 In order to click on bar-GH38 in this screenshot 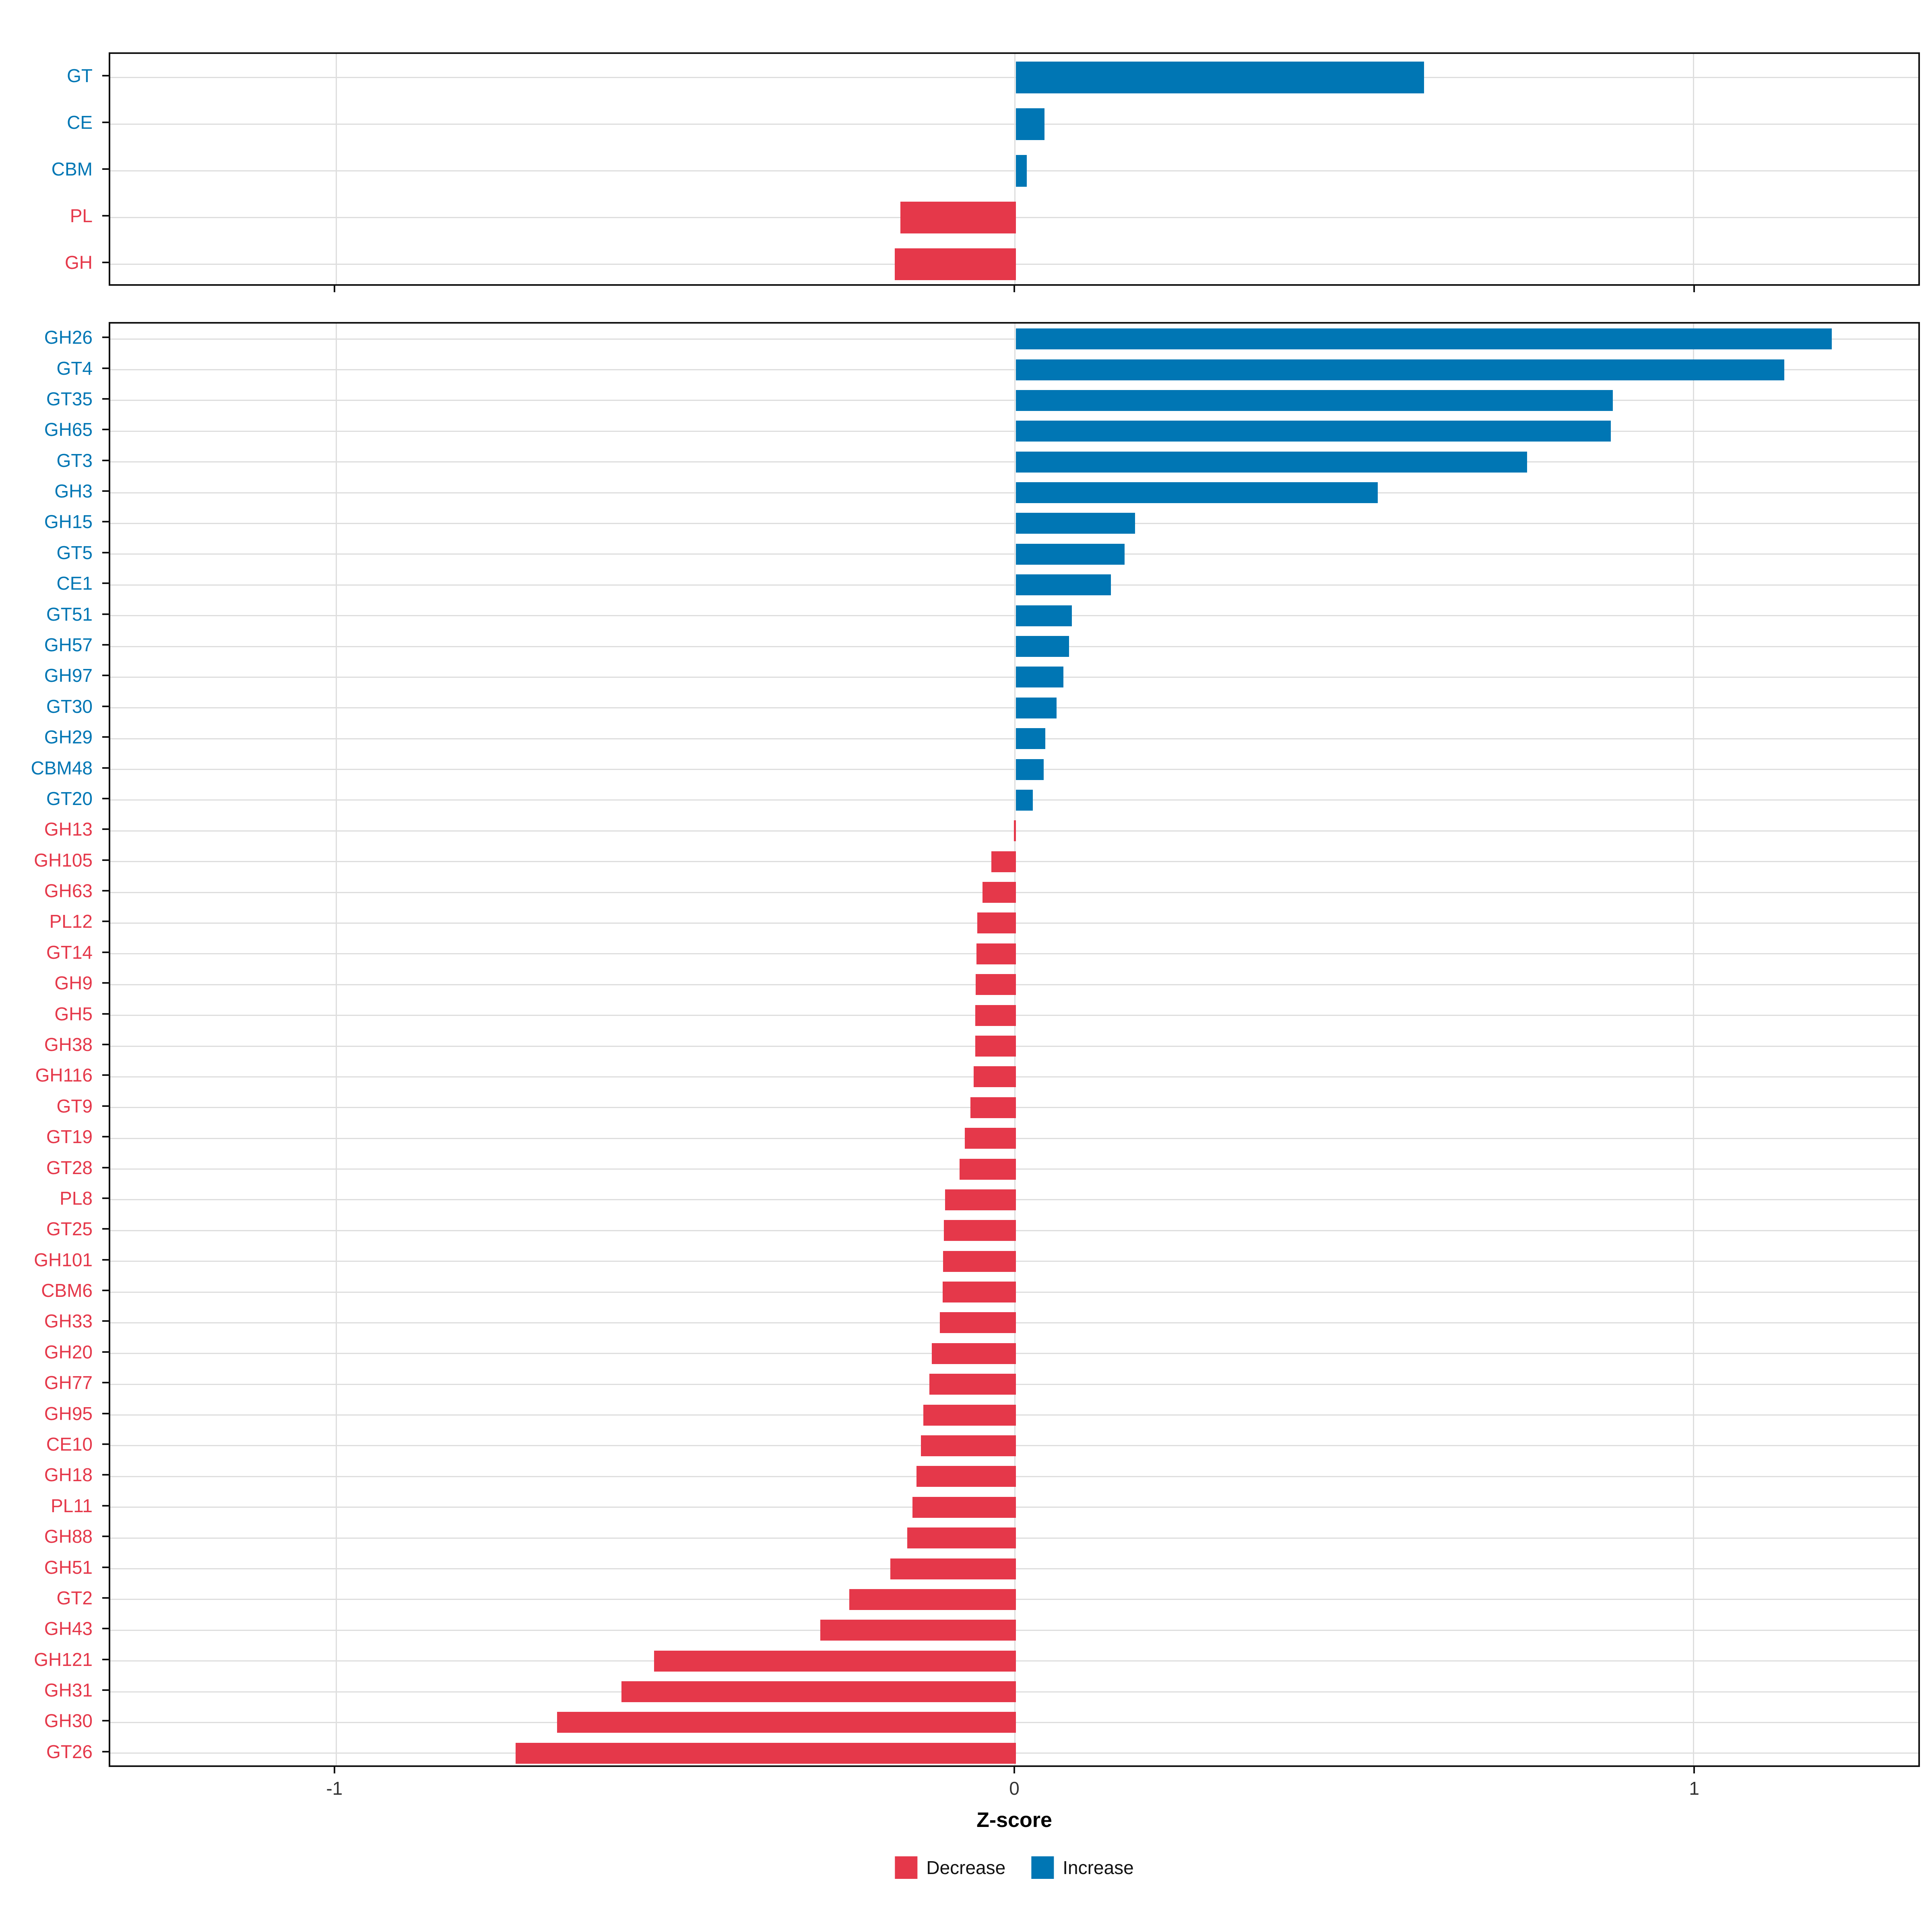, I will do `click(995, 1046)`.